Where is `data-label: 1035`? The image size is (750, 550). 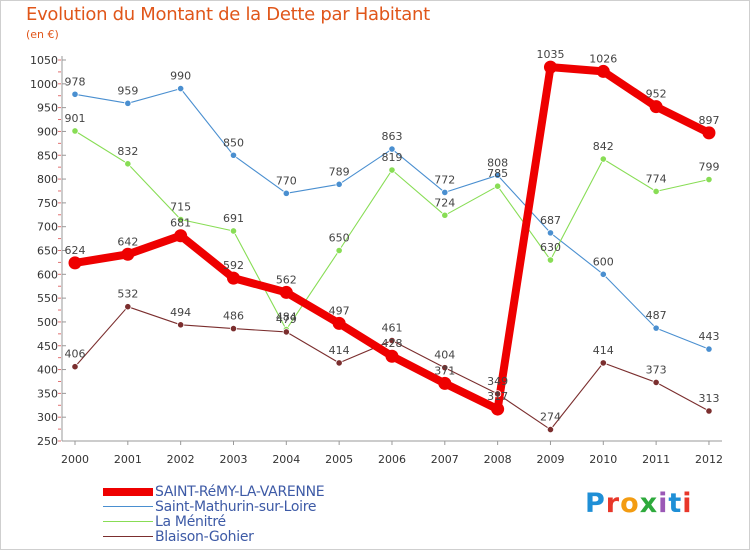
data-label: 1035 is located at coordinates (550, 54).